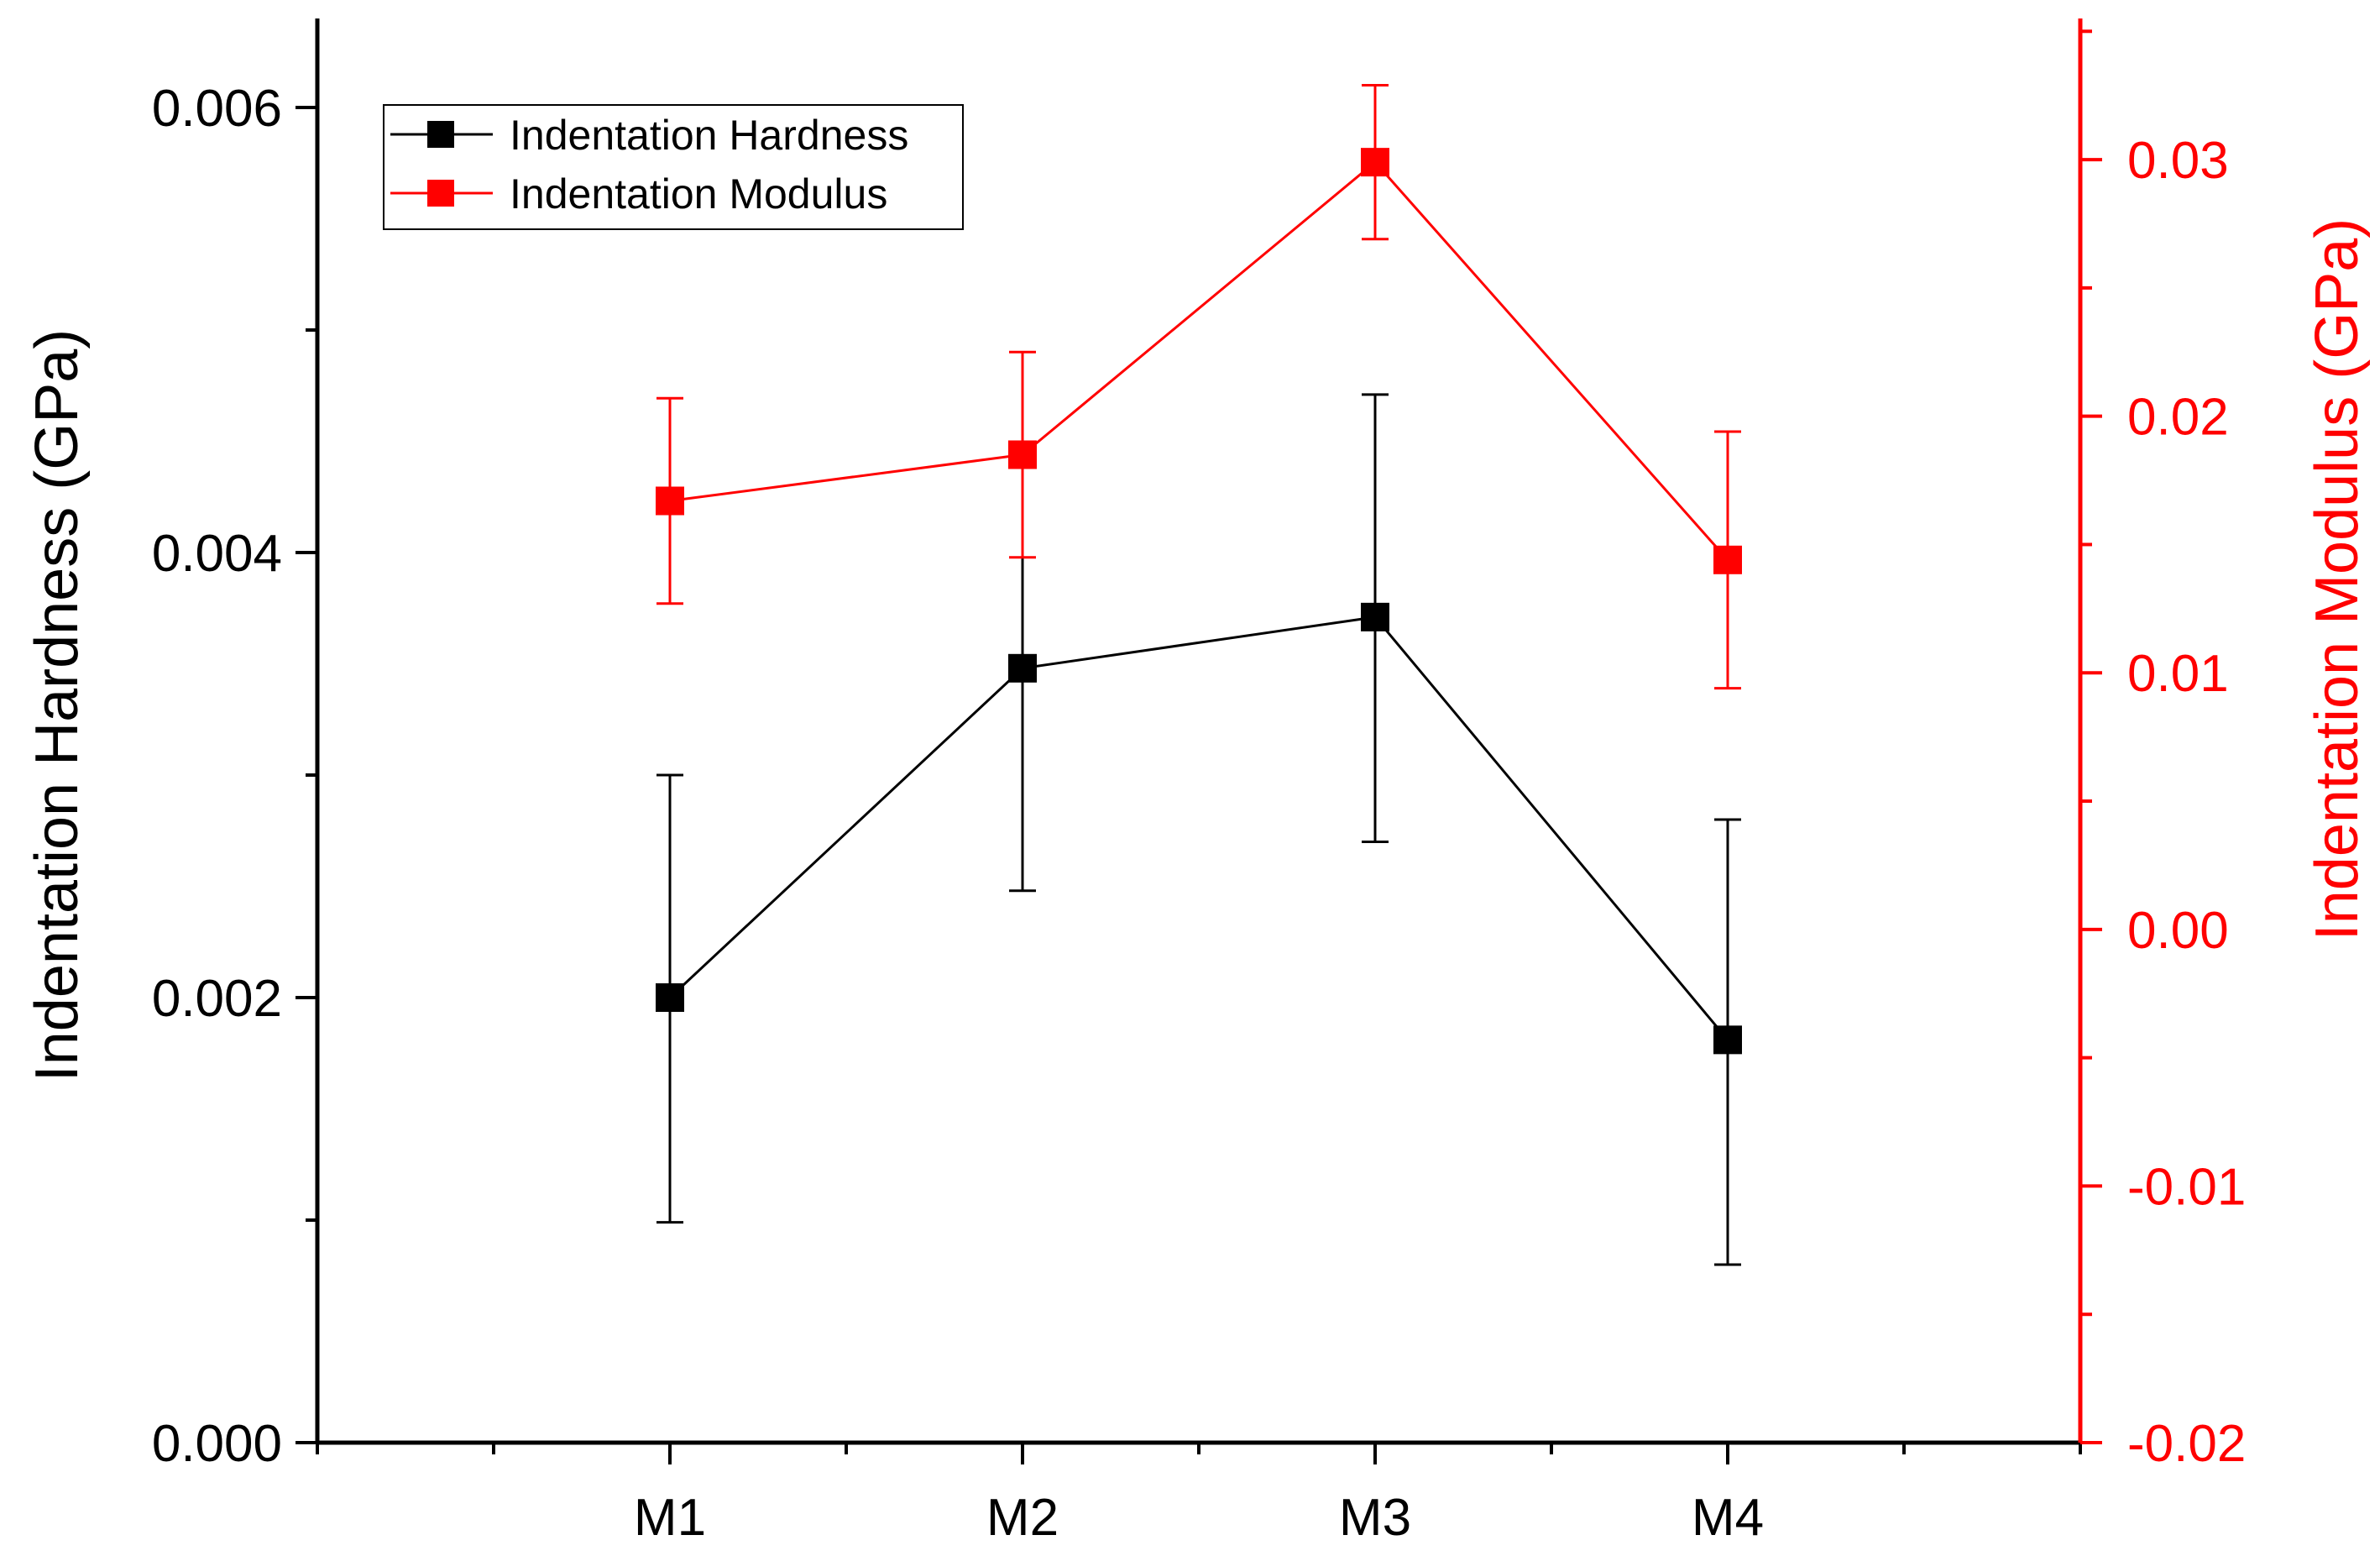  Describe the element at coordinates (670, 1518) in the screenshot. I see `x-tick-label: M1` at that location.